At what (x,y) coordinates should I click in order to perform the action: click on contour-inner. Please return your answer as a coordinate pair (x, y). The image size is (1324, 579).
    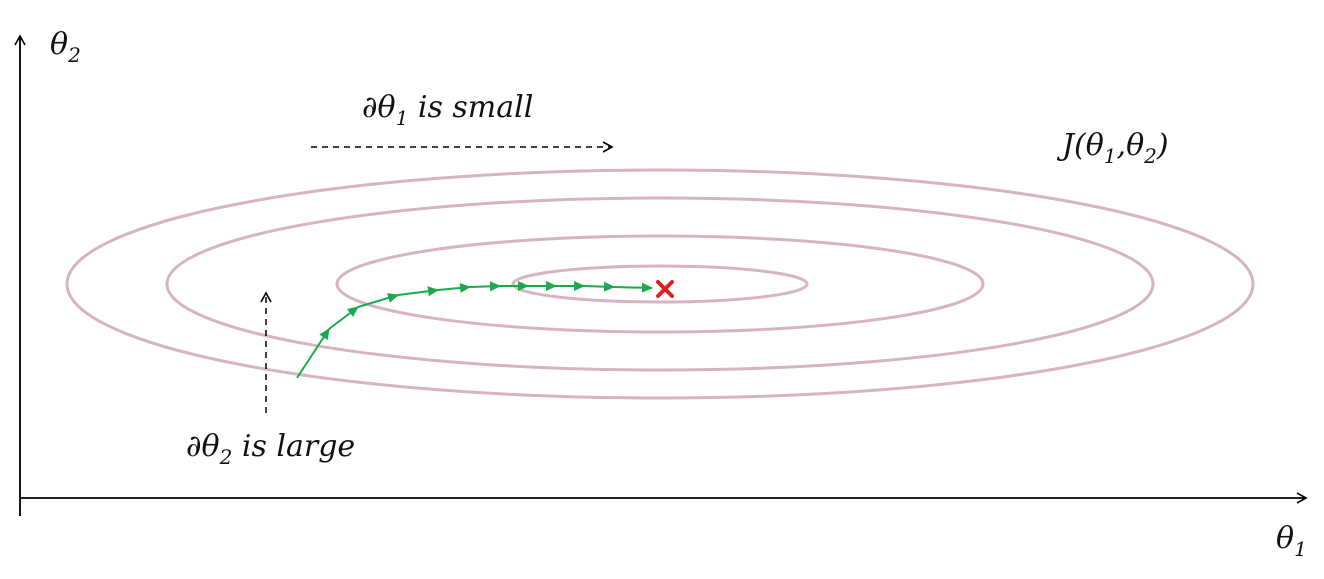
    Looking at the image, I should click on (660, 284).